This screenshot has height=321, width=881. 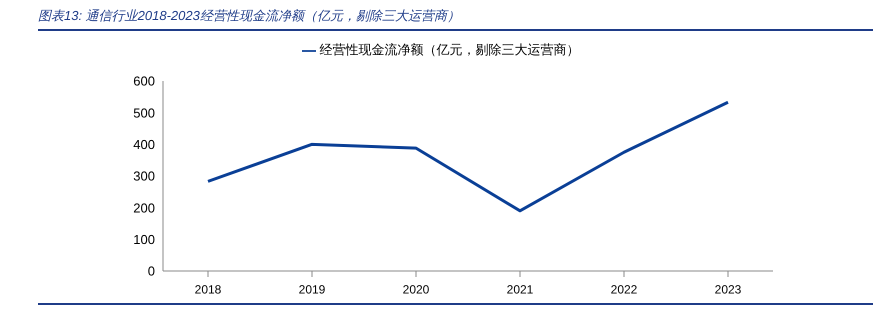 I want to click on y-tick-label: 400, so click(x=144, y=144).